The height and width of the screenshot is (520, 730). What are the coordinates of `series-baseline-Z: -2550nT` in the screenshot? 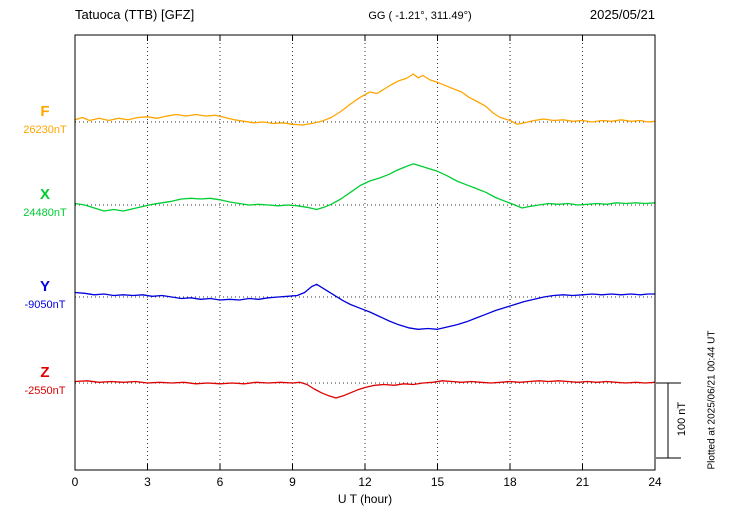 It's located at (45, 391).